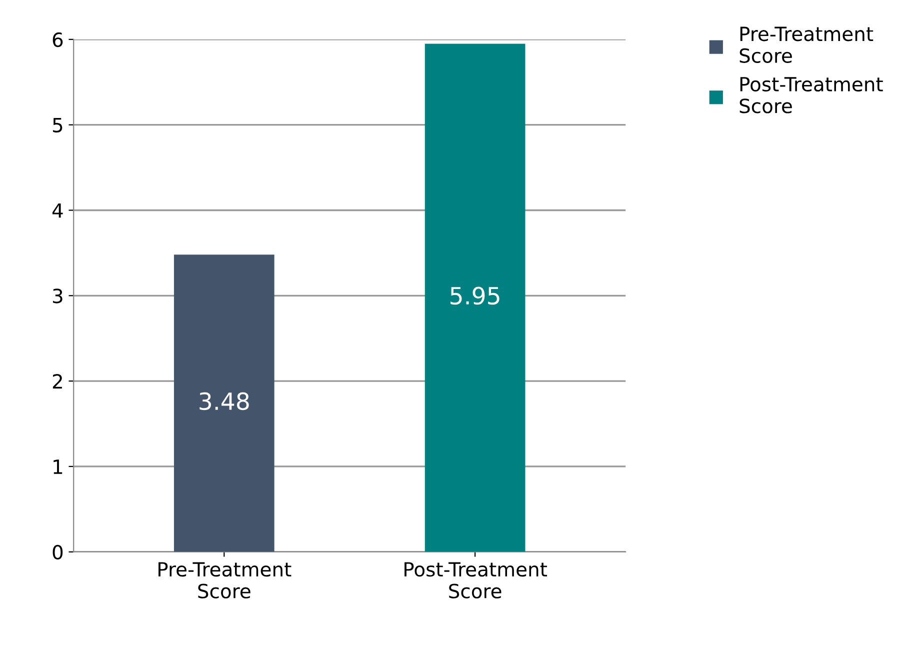  I want to click on y-tick-label: 4, so click(57, 210).